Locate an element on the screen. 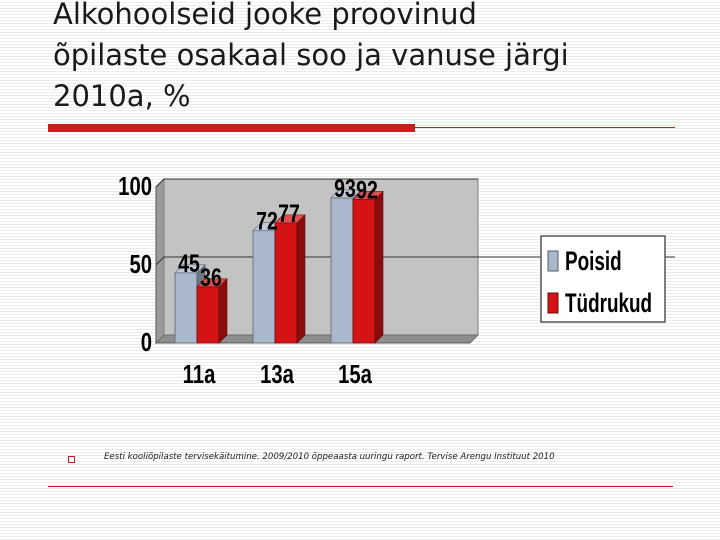 The height and width of the screenshot is (540, 720). data-label: 72 is located at coordinates (267, 221).